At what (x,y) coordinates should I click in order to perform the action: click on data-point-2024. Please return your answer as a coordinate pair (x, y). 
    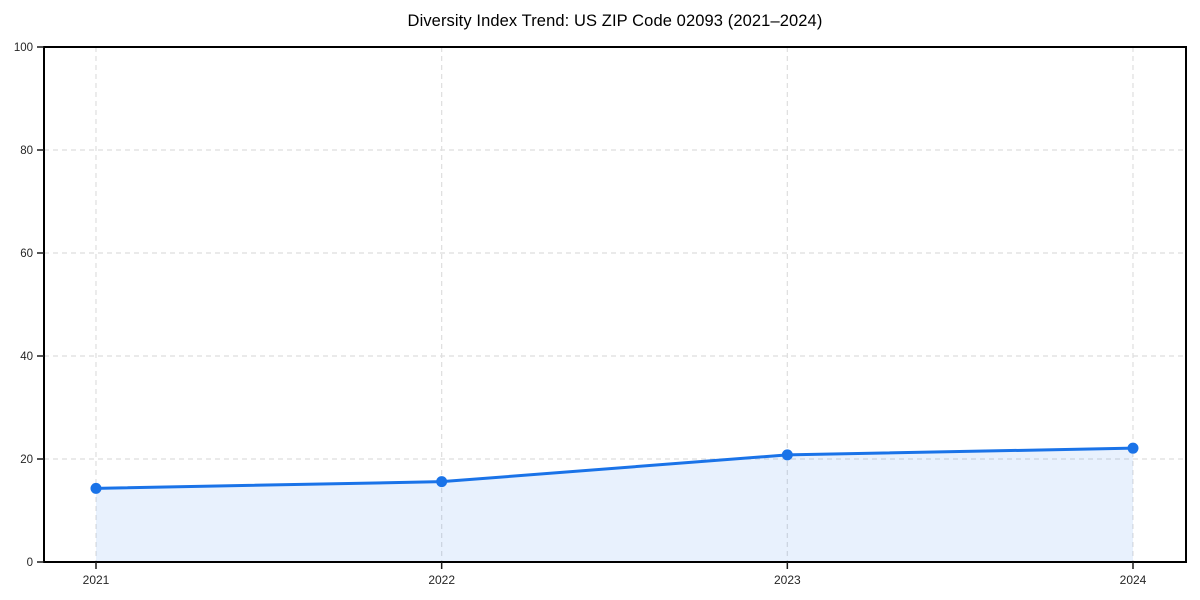
    Looking at the image, I should click on (1133, 448).